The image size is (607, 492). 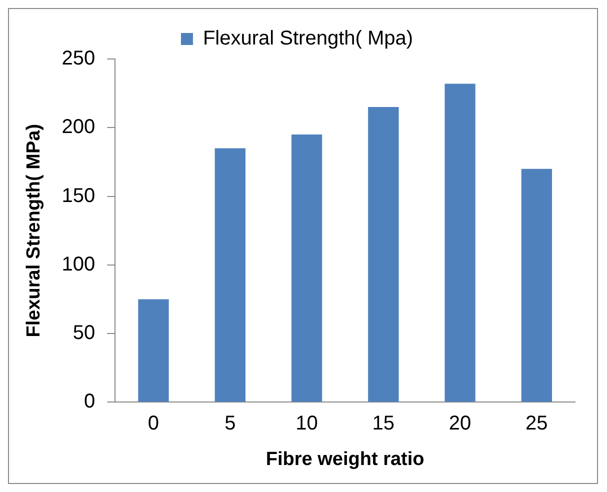 I want to click on x-tick-label: 0, so click(x=154, y=423).